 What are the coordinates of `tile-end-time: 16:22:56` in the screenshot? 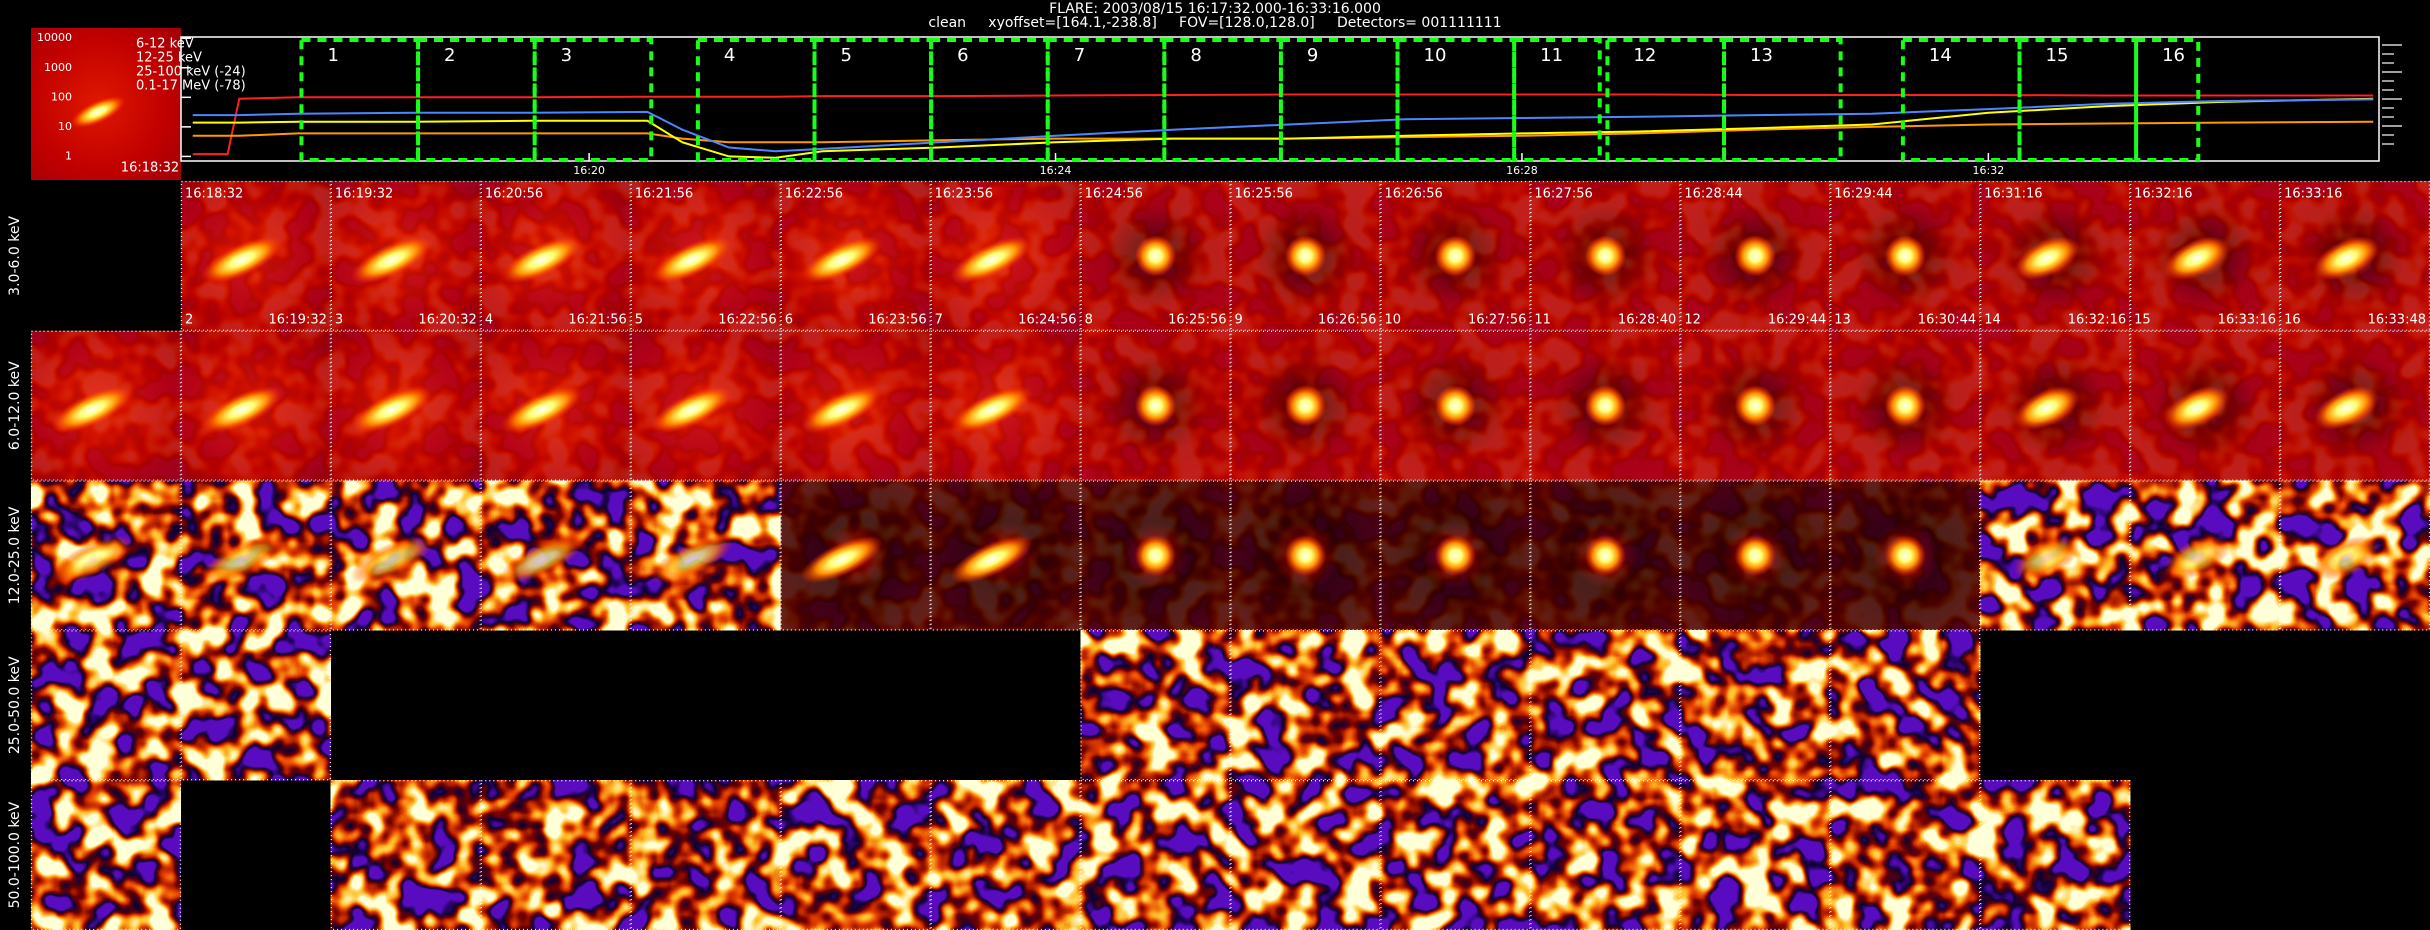 It's located at (747, 319).